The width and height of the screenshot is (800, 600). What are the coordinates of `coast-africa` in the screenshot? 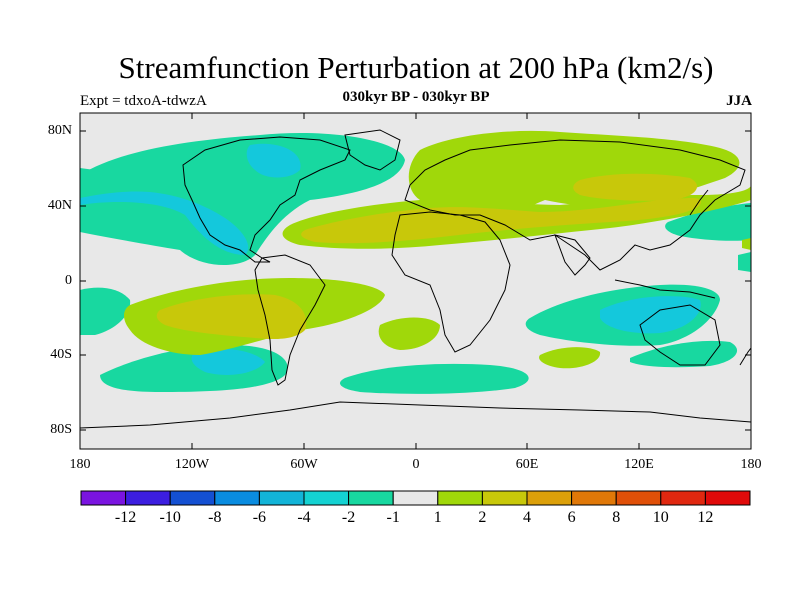 It's located at (451, 282).